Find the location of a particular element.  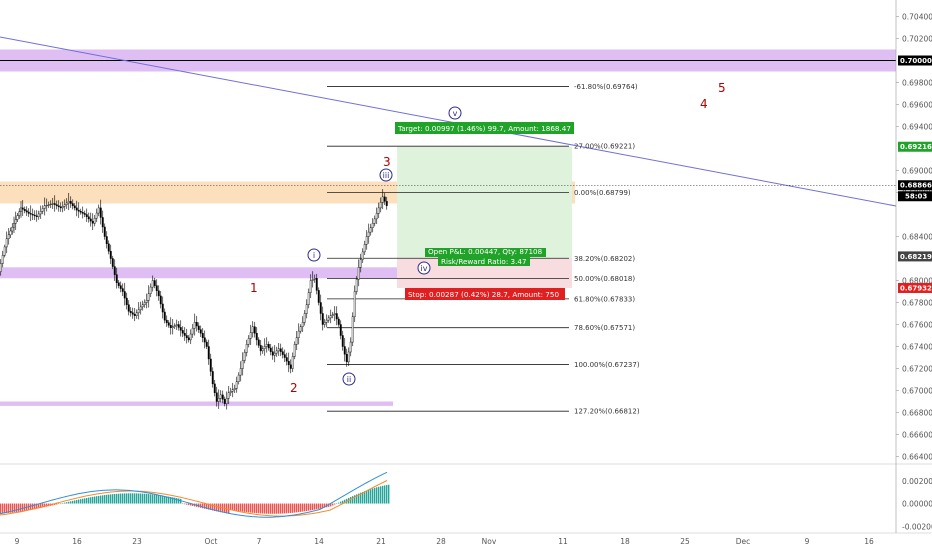

wave-ii-label: ii is located at coordinates (349, 379).